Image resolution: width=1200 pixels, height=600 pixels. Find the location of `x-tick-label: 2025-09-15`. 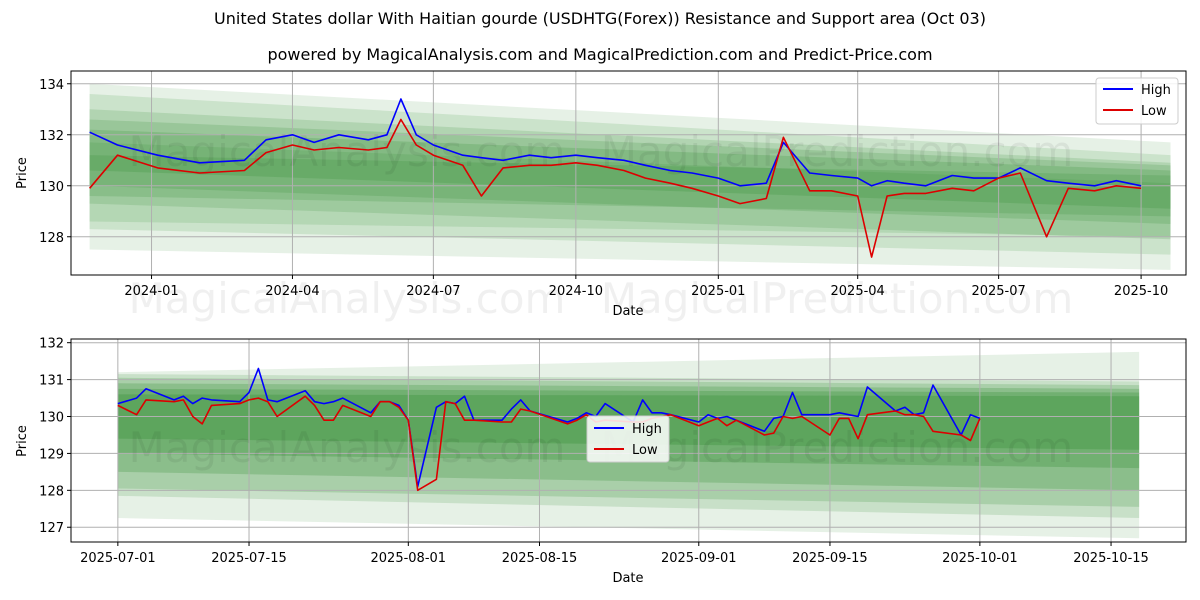

x-tick-label: 2025-09-15 is located at coordinates (830, 558).